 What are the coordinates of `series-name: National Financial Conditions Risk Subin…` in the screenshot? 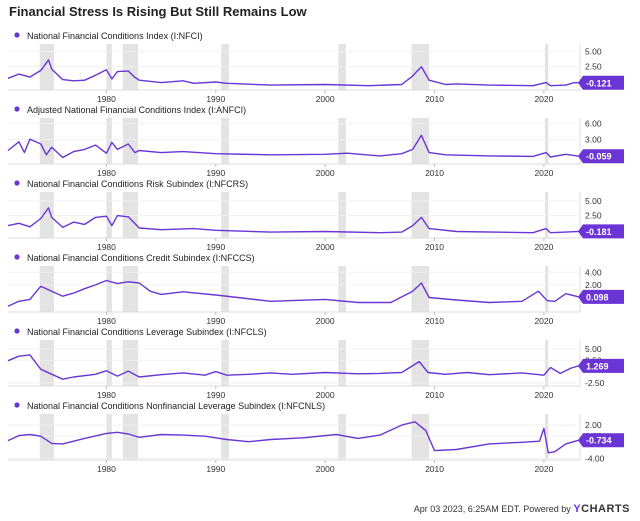 It's located at (137, 184).